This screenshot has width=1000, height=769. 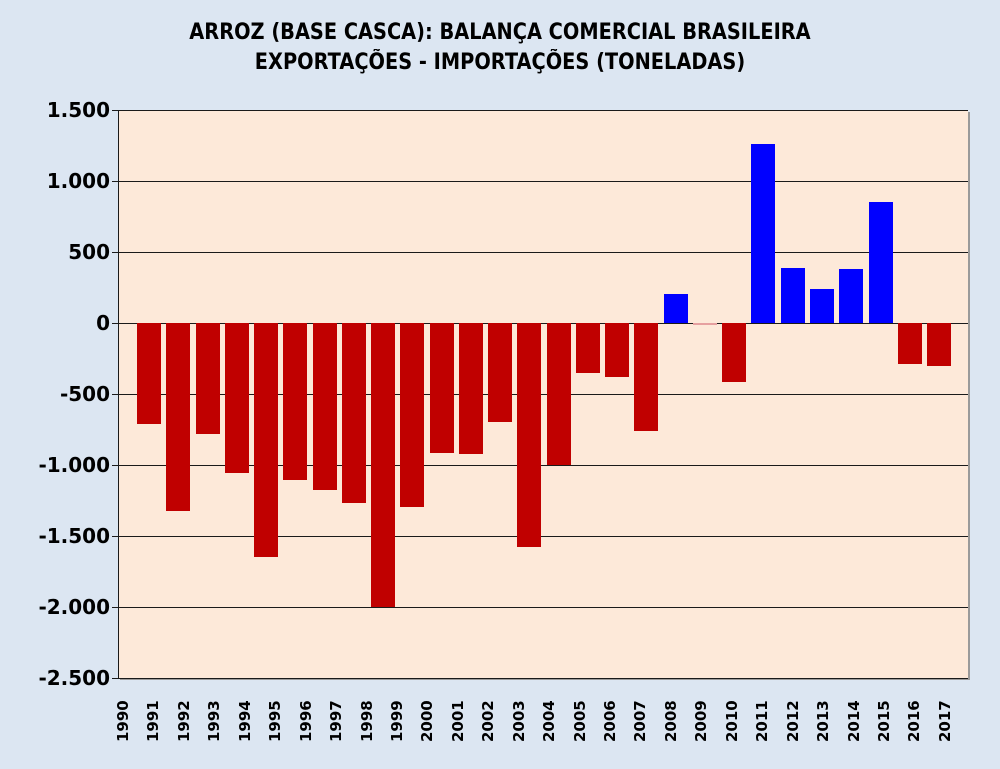 I want to click on bar-2015, so click(x=880, y=262).